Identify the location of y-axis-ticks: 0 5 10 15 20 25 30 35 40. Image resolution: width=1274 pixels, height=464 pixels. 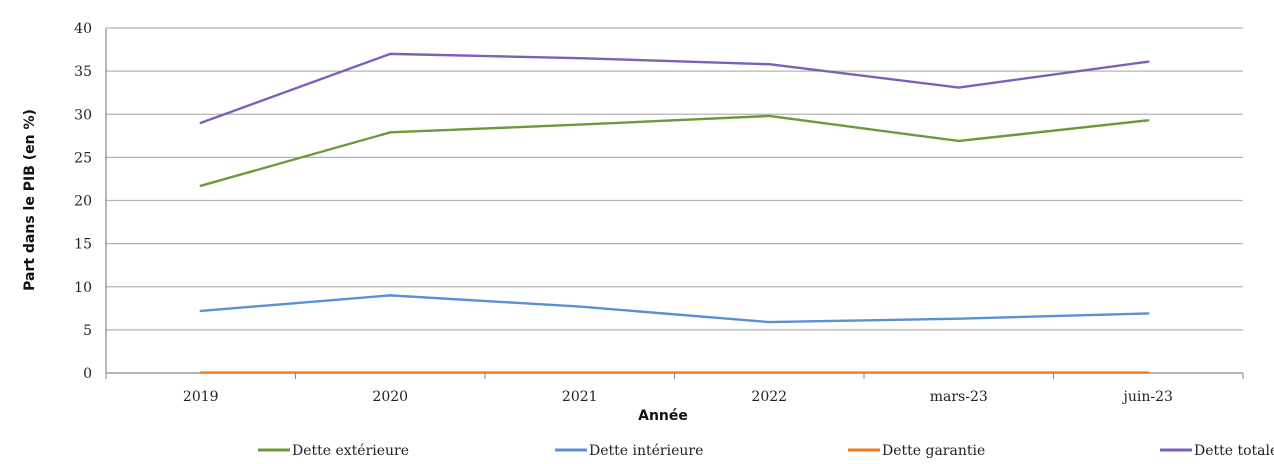
(83, 201).